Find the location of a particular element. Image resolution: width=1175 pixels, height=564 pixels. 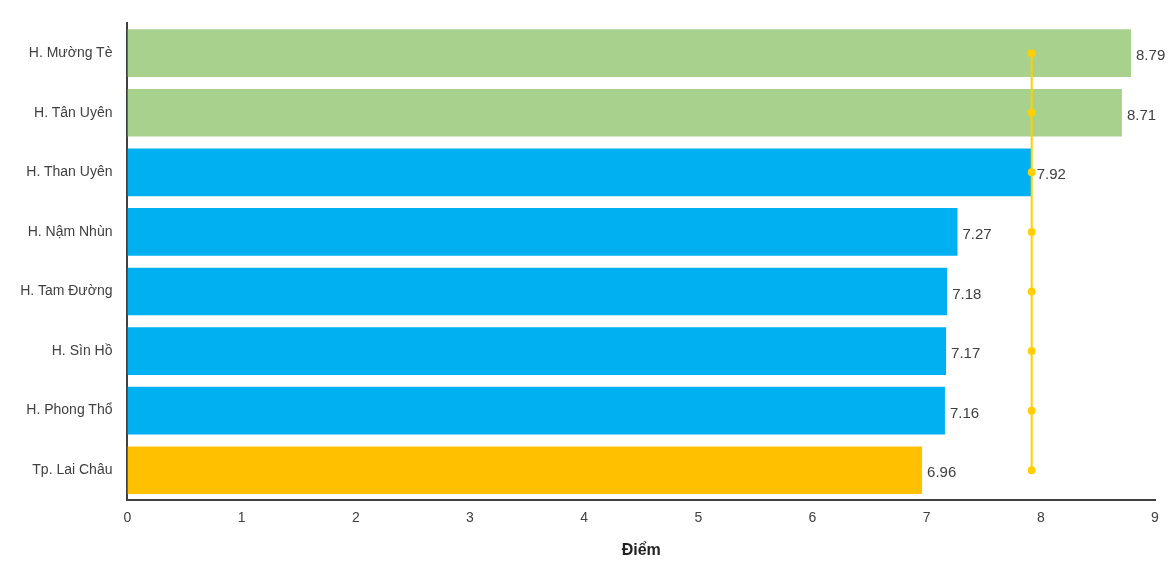

x-tick-label: 2 is located at coordinates (355, 517).